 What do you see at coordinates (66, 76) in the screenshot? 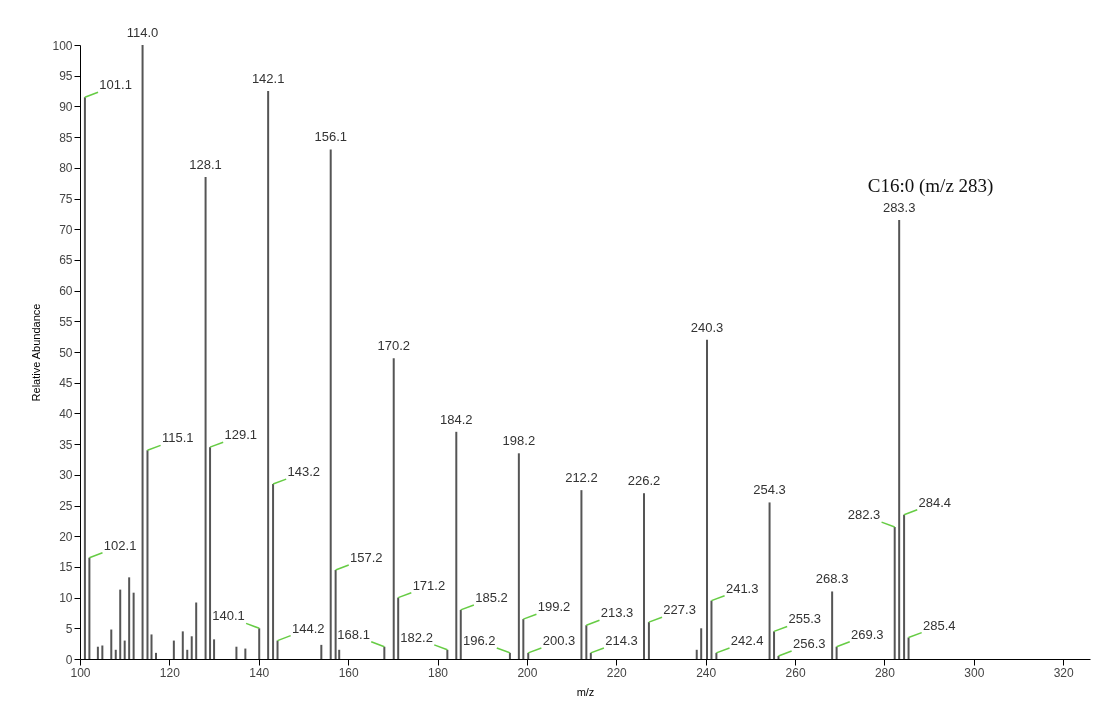
I see `y-tick-label: 95` at bounding box center [66, 76].